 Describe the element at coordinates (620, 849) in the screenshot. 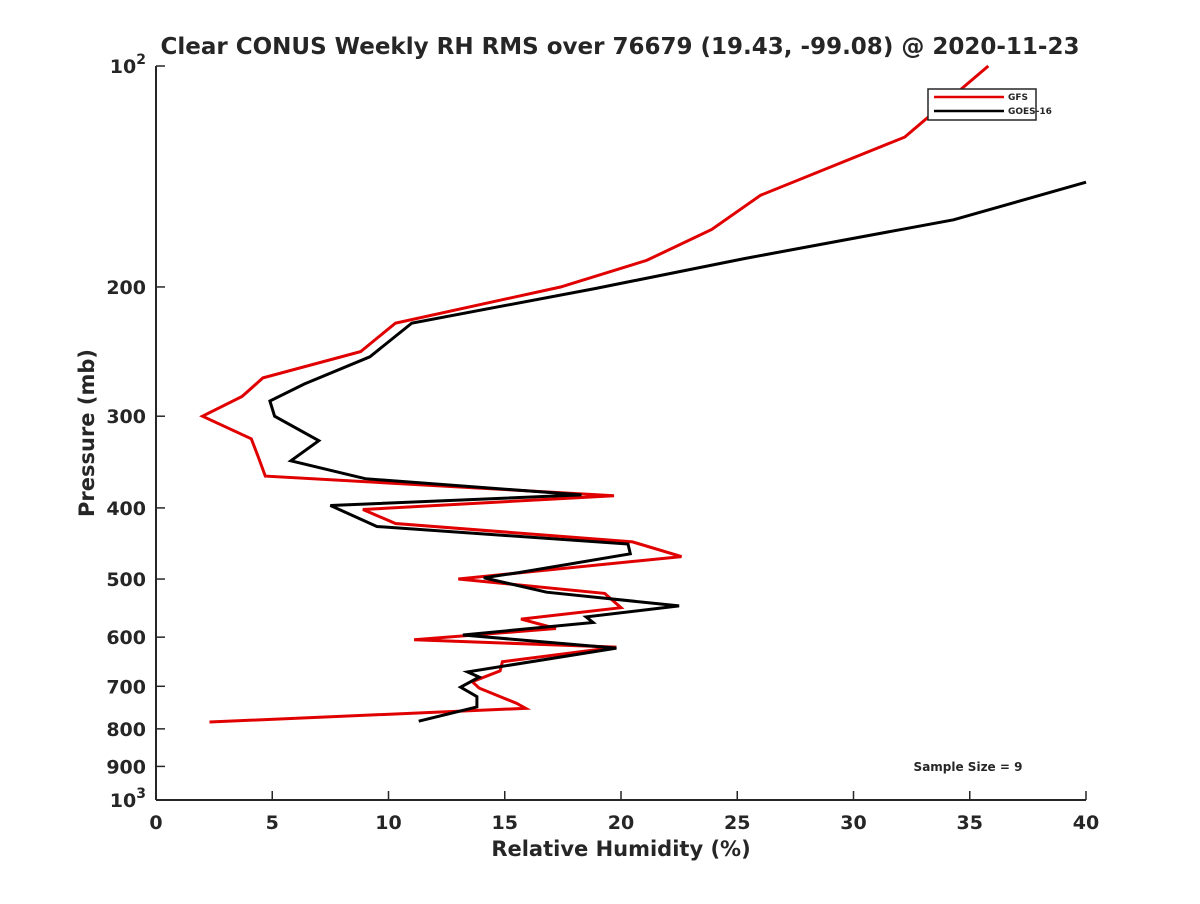

I see `x-axis-label: Relative Humidity (%)` at that location.